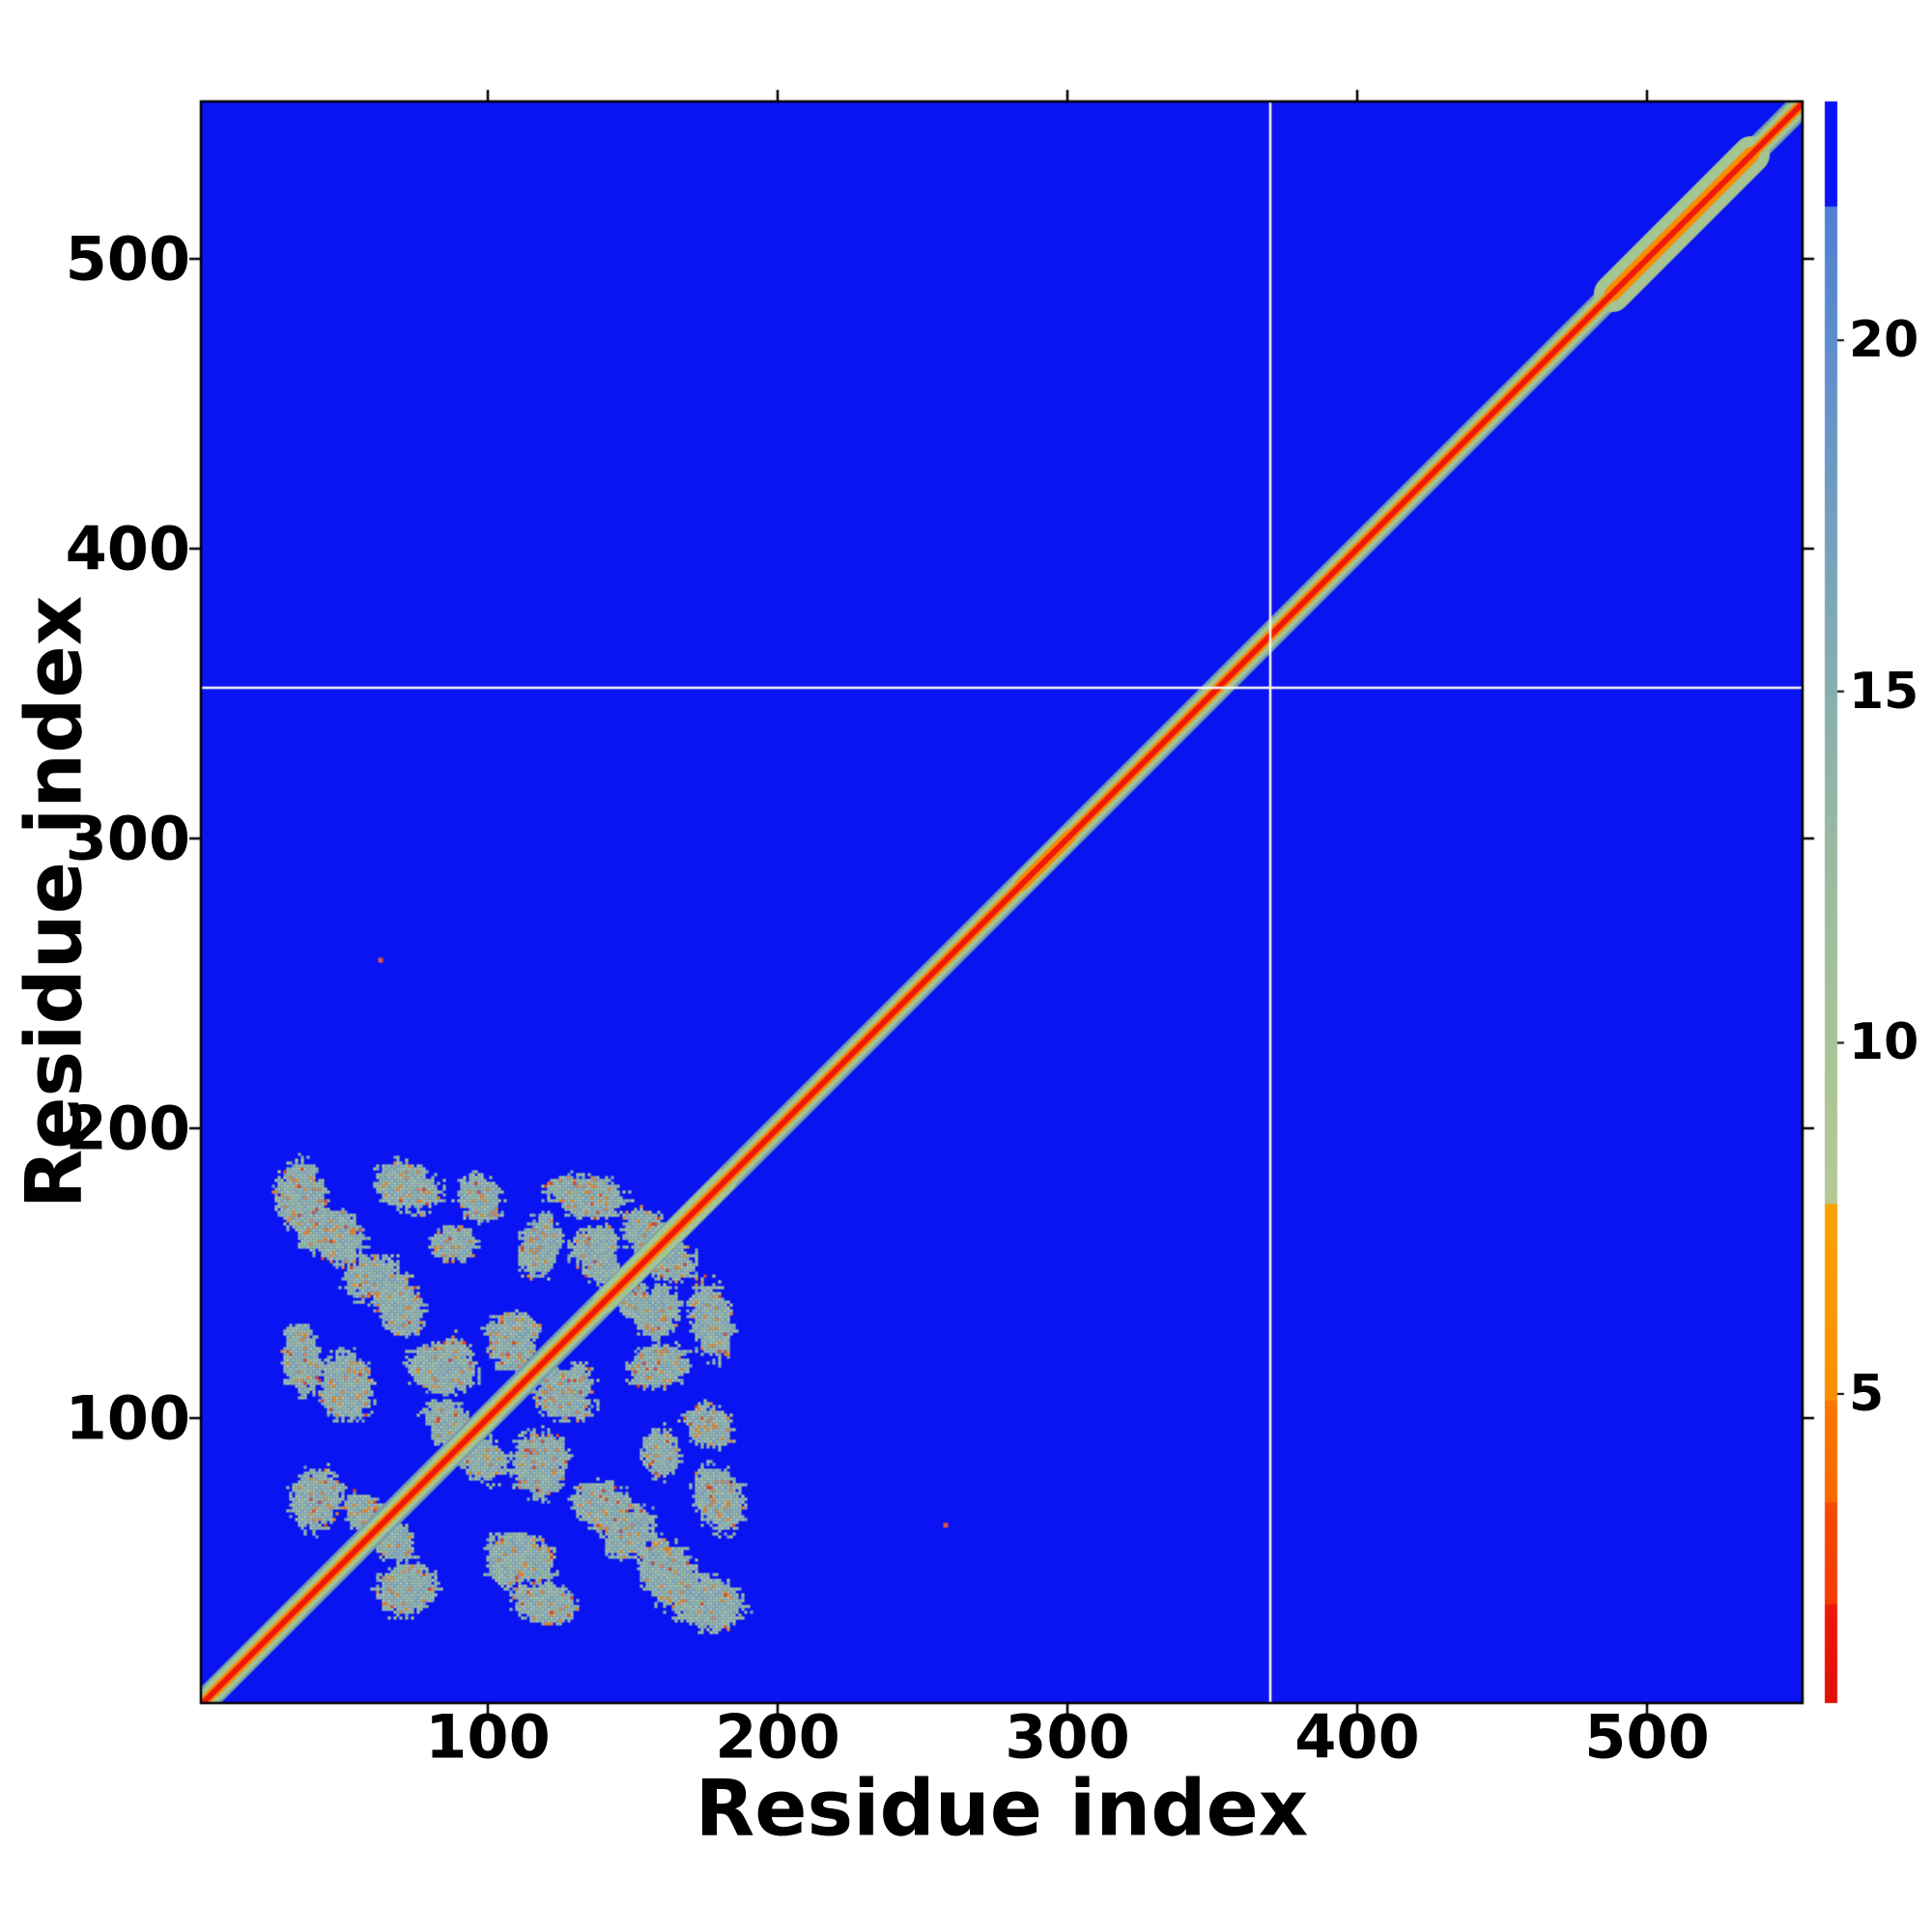  I want to click on colorbar-tick-label: 20, so click(1884, 340).